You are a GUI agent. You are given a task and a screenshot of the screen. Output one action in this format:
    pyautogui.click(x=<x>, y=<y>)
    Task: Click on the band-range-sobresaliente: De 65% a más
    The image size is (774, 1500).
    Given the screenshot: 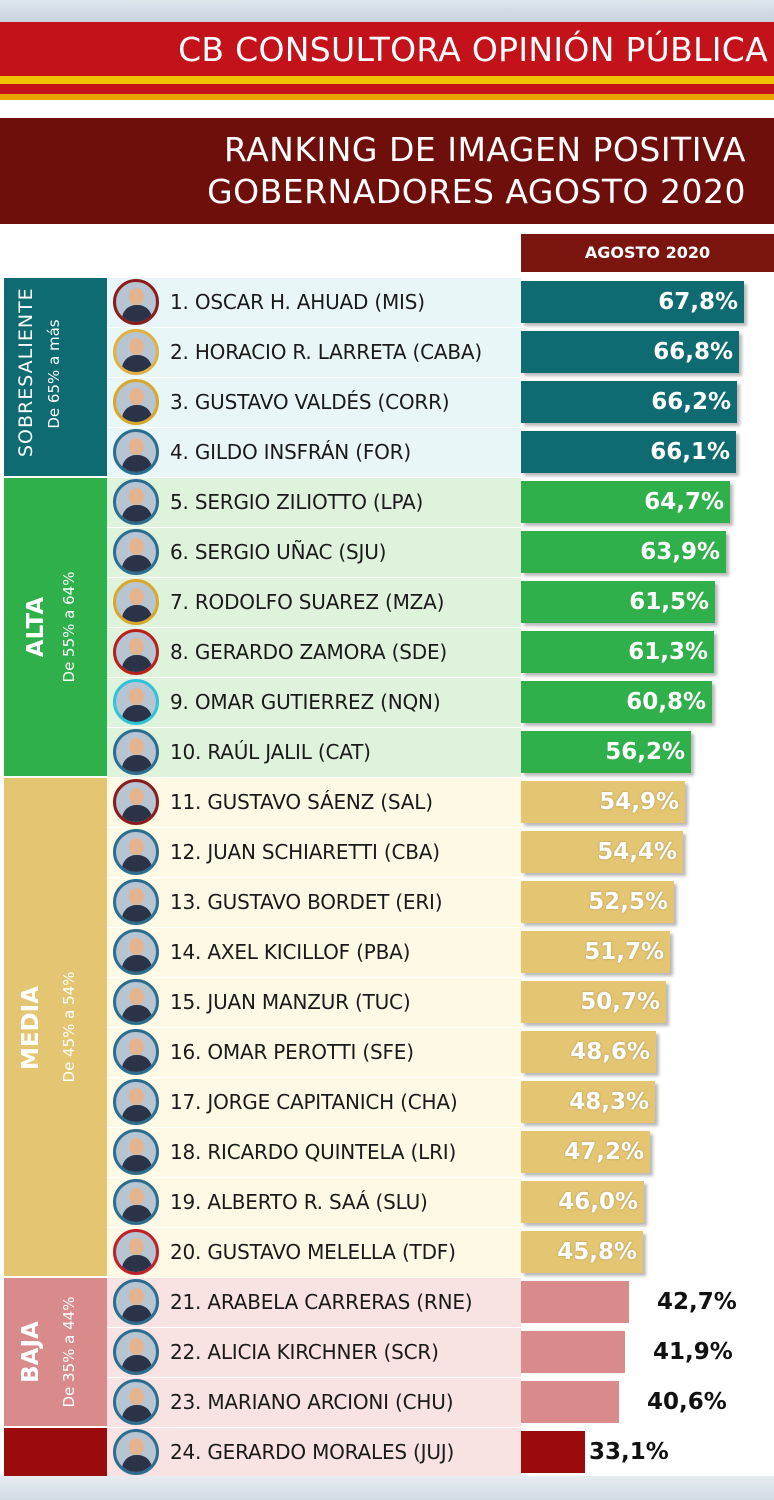 What is the action you would take?
    pyautogui.click(x=54, y=374)
    